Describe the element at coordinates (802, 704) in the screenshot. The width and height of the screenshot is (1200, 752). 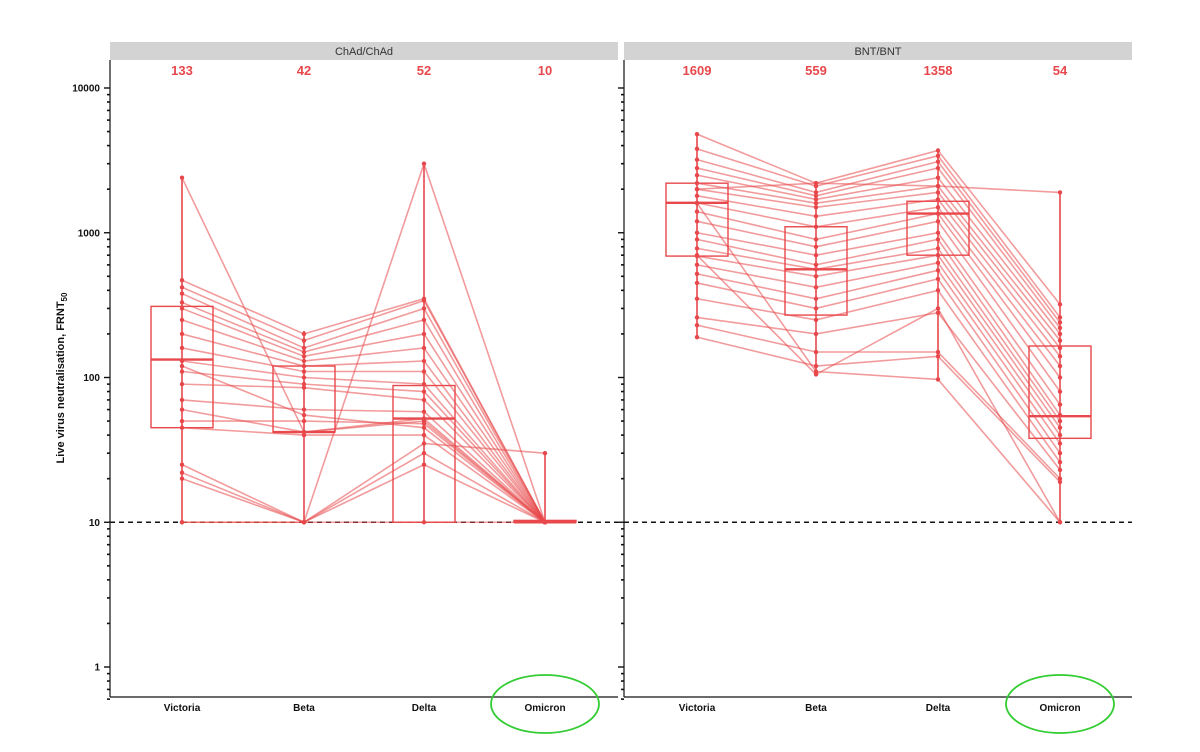
I see `highlight-ellipses` at that location.